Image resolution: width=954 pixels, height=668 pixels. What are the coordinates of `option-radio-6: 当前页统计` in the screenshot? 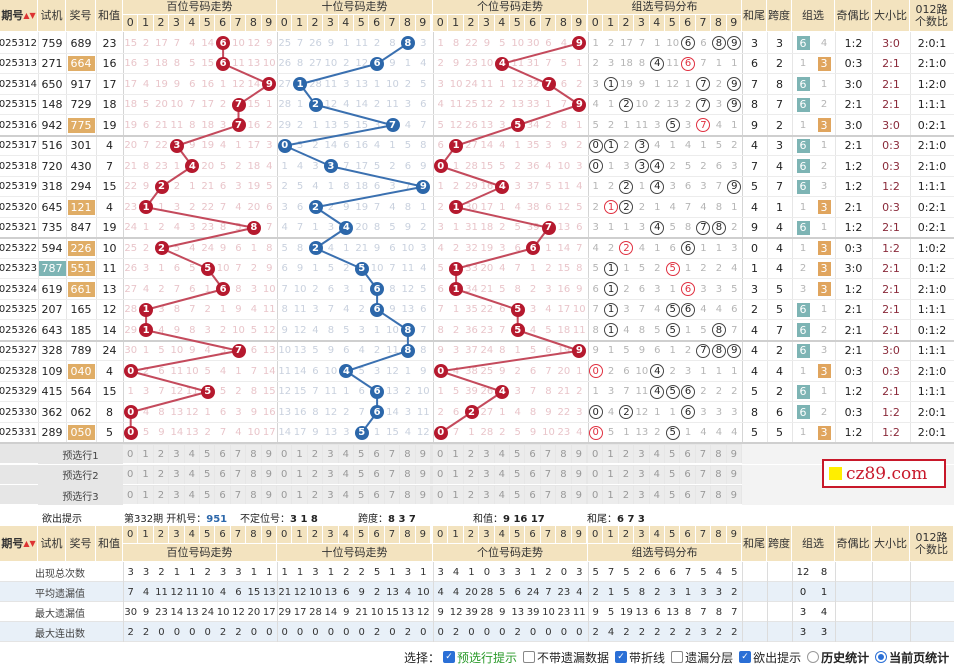 It's located at (912, 657).